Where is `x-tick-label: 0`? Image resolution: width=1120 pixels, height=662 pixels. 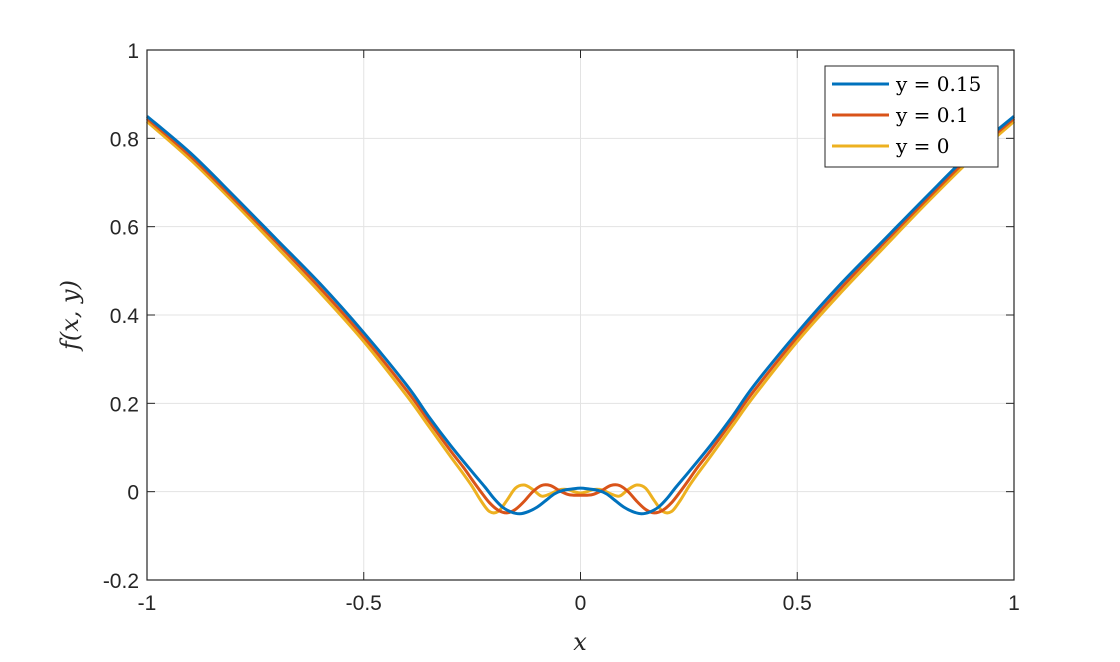
x-tick-label: 0 is located at coordinates (581, 603).